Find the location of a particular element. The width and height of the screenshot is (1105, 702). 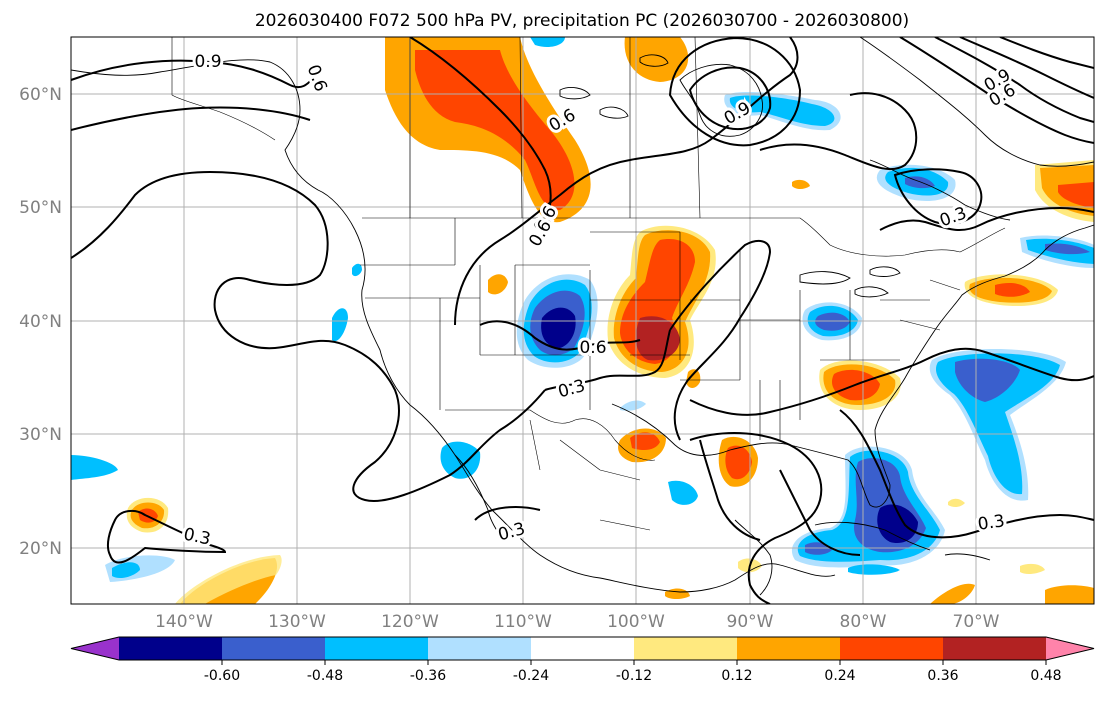

contour-0.6-hudson-outer is located at coordinates (735, 92).